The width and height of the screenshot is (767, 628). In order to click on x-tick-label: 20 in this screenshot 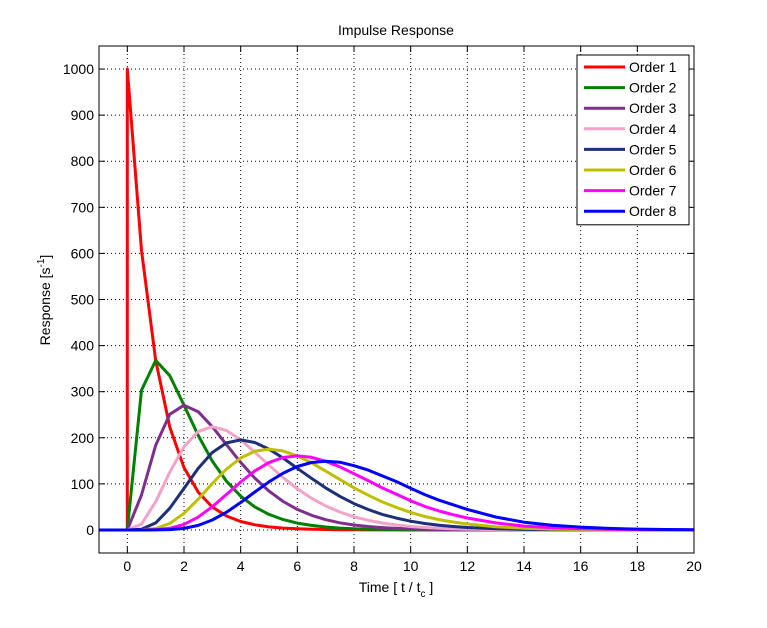, I will do `click(694, 566)`.